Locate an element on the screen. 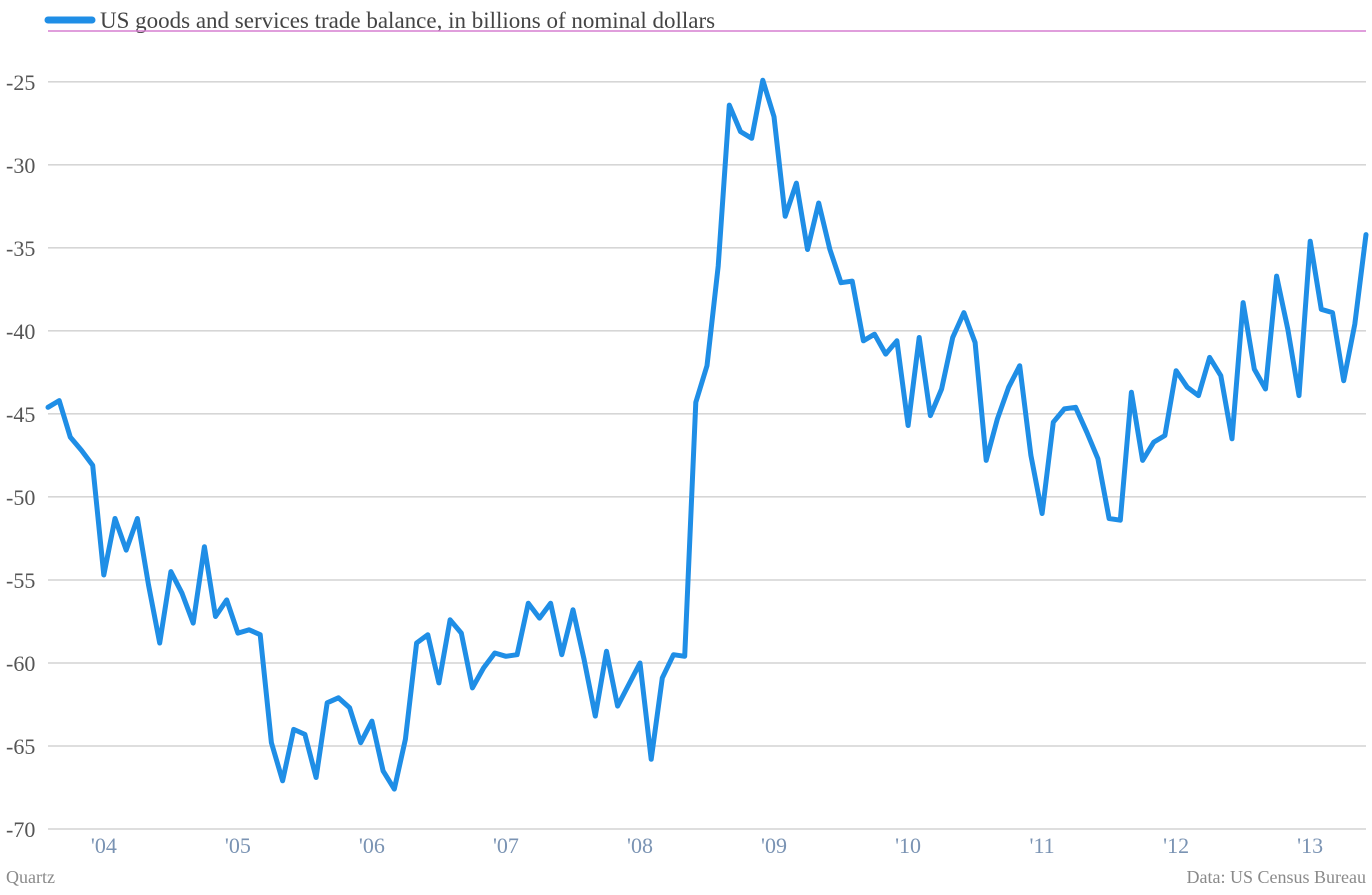  y-tick-label: -60 is located at coordinates (20, 663).